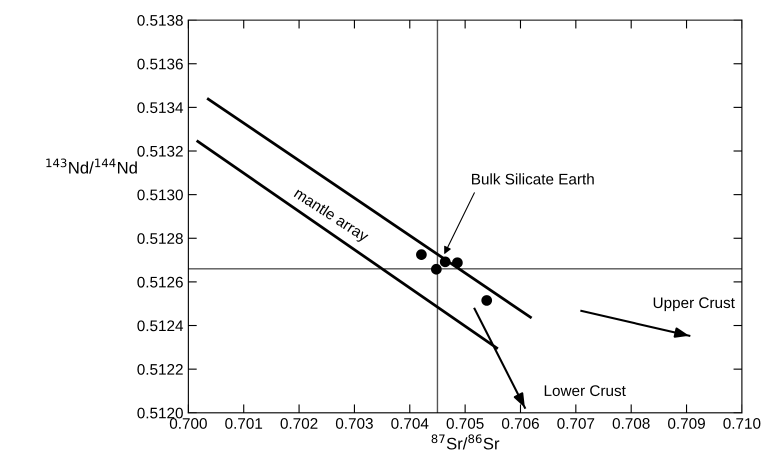  Describe the element at coordinates (91, 166) in the screenshot. I see `y-axis-title: $^{143}$Nd/$^{144}$Nd` at that location.